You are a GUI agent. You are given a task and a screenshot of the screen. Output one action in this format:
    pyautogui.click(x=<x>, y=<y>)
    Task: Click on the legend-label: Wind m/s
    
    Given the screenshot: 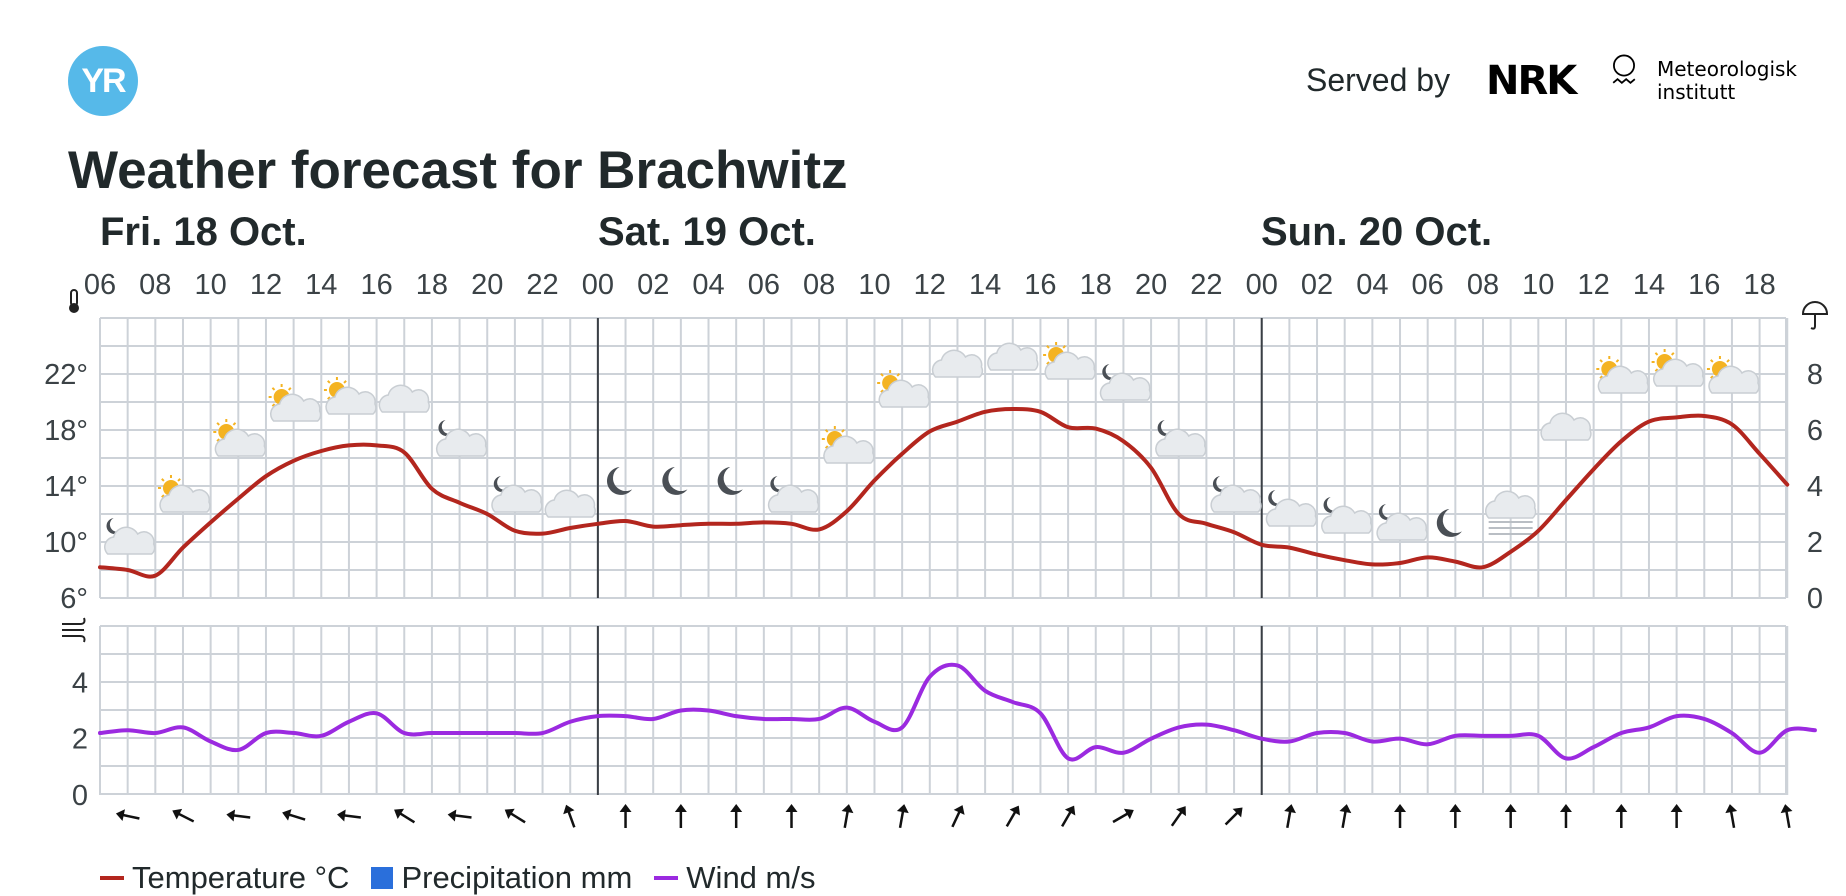 What is the action you would take?
    pyautogui.click(x=751, y=877)
    